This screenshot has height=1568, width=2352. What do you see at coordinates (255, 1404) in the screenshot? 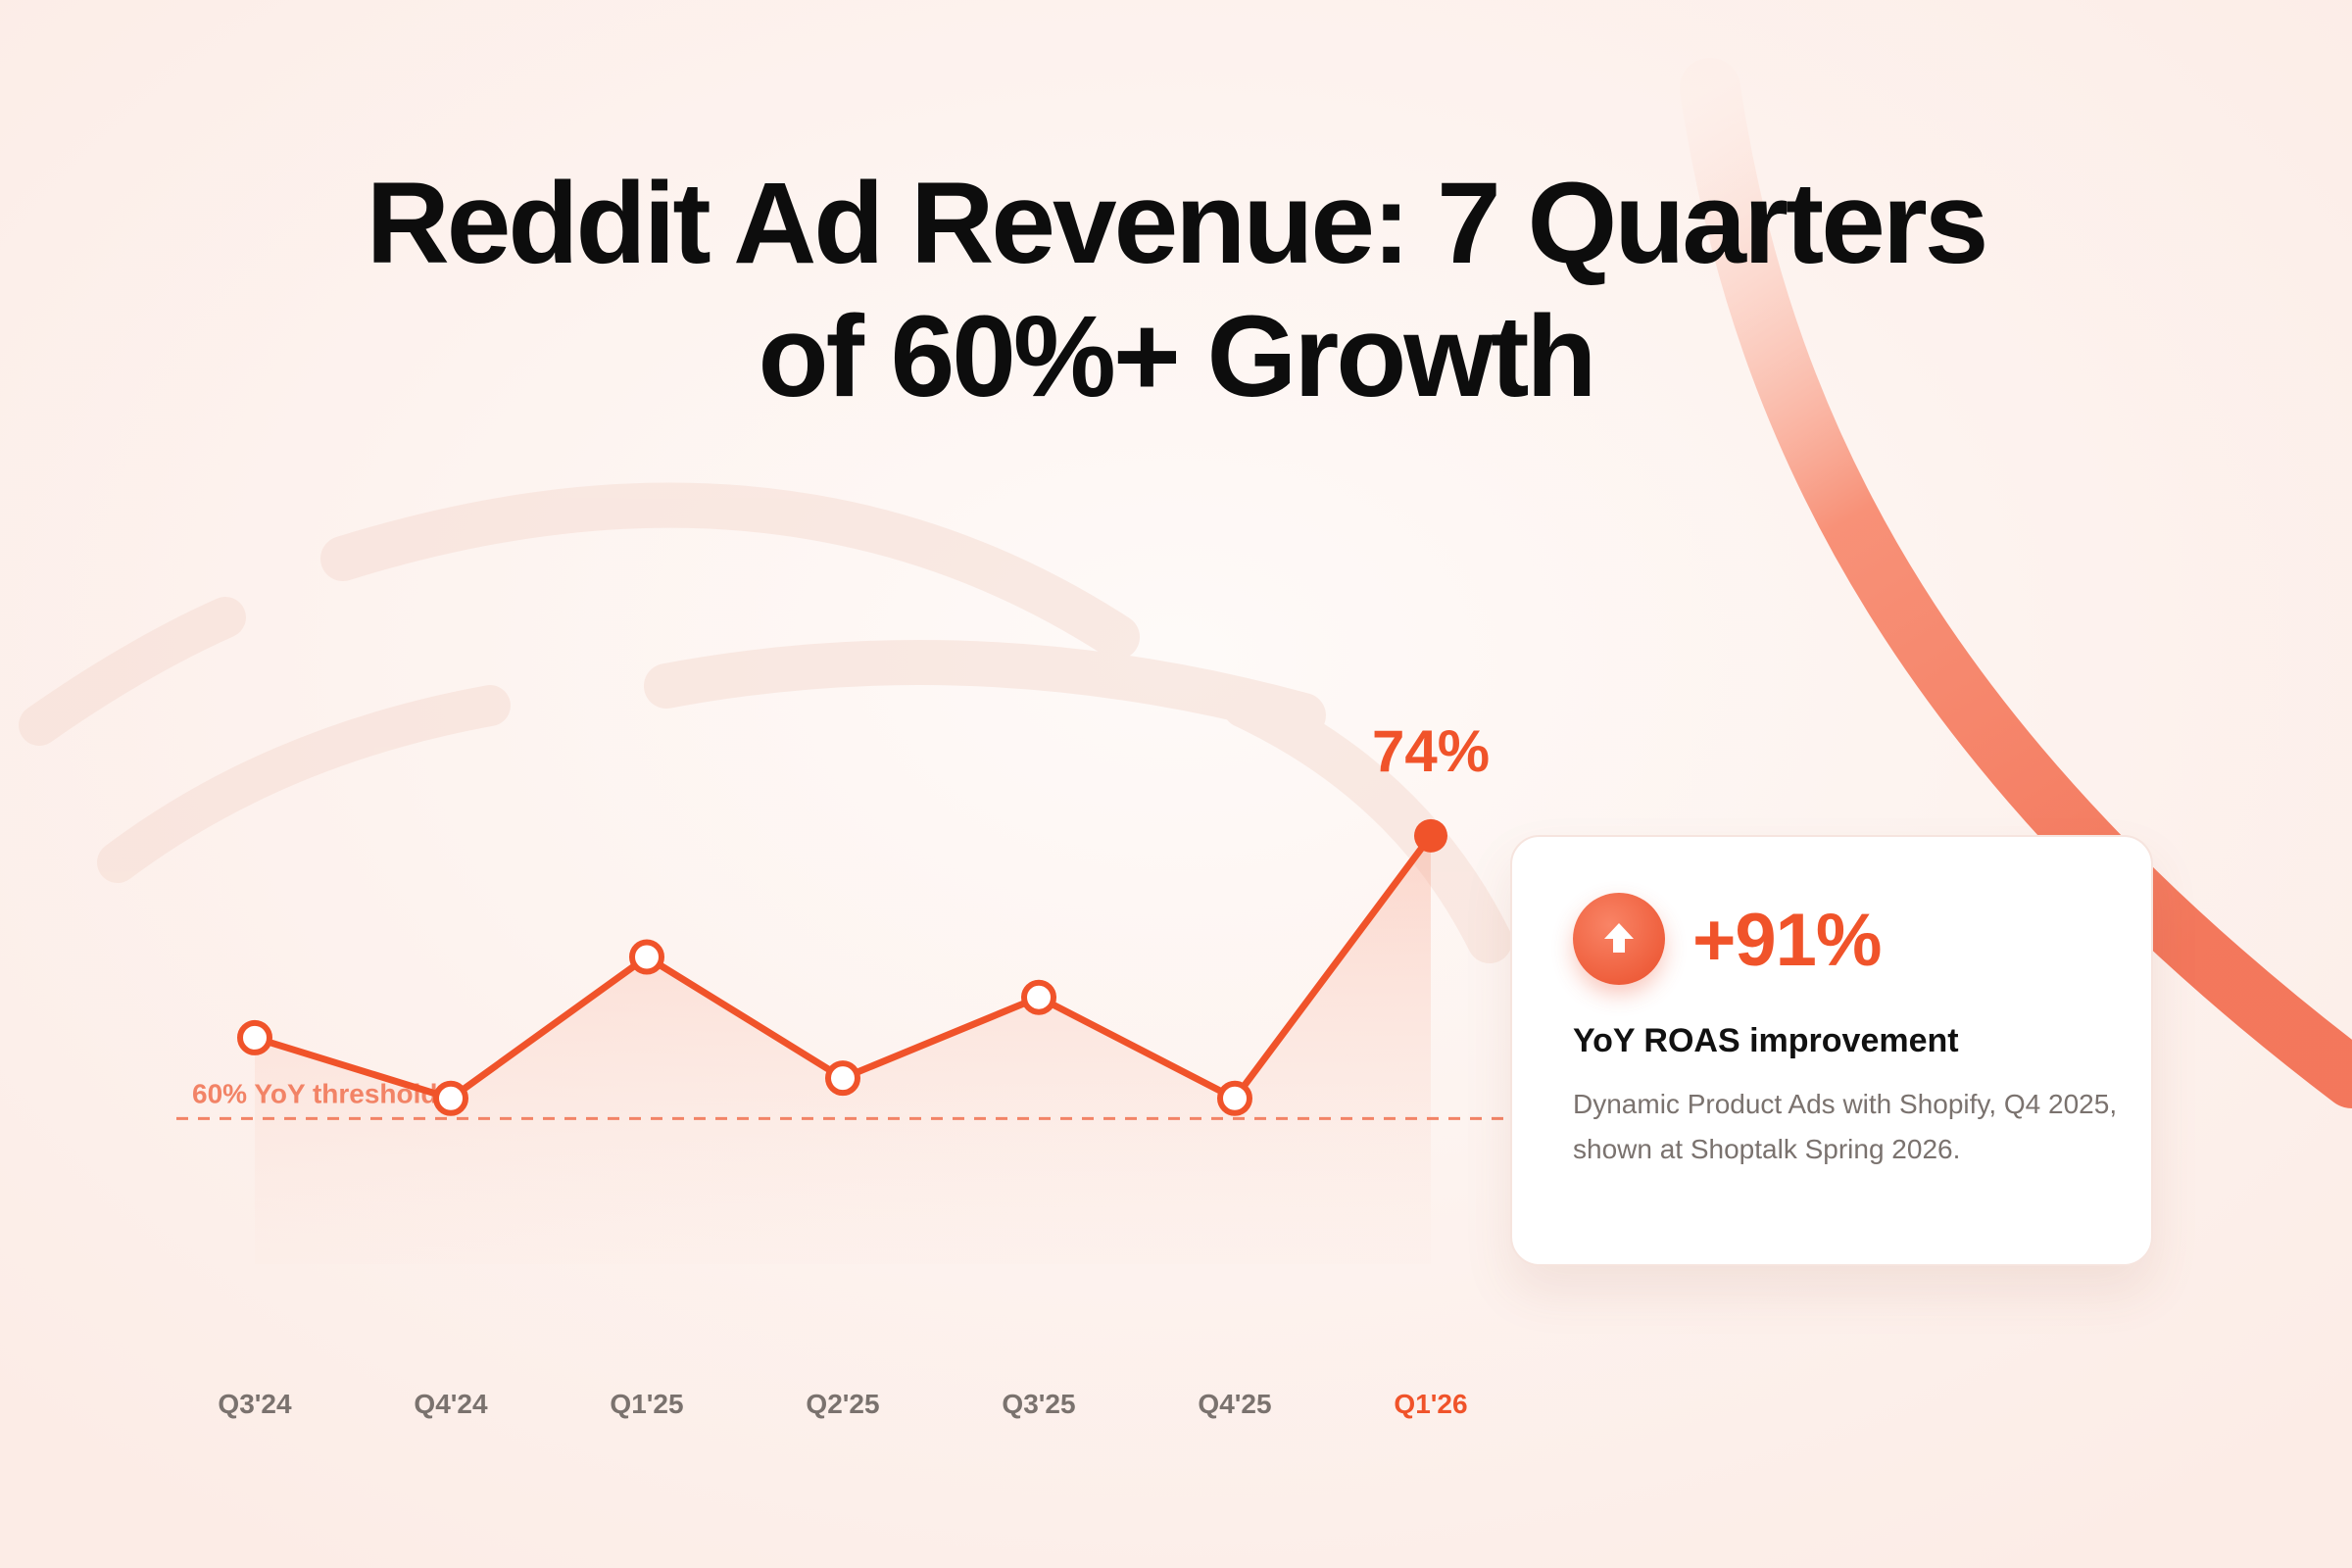
I see `x-tick-label: Q3'24` at bounding box center [255, 1404].